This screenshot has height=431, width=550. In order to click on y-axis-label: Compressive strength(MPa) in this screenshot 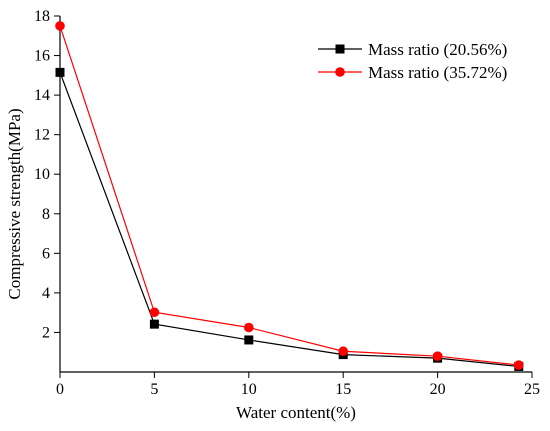, I will do `click(14, 203)`.